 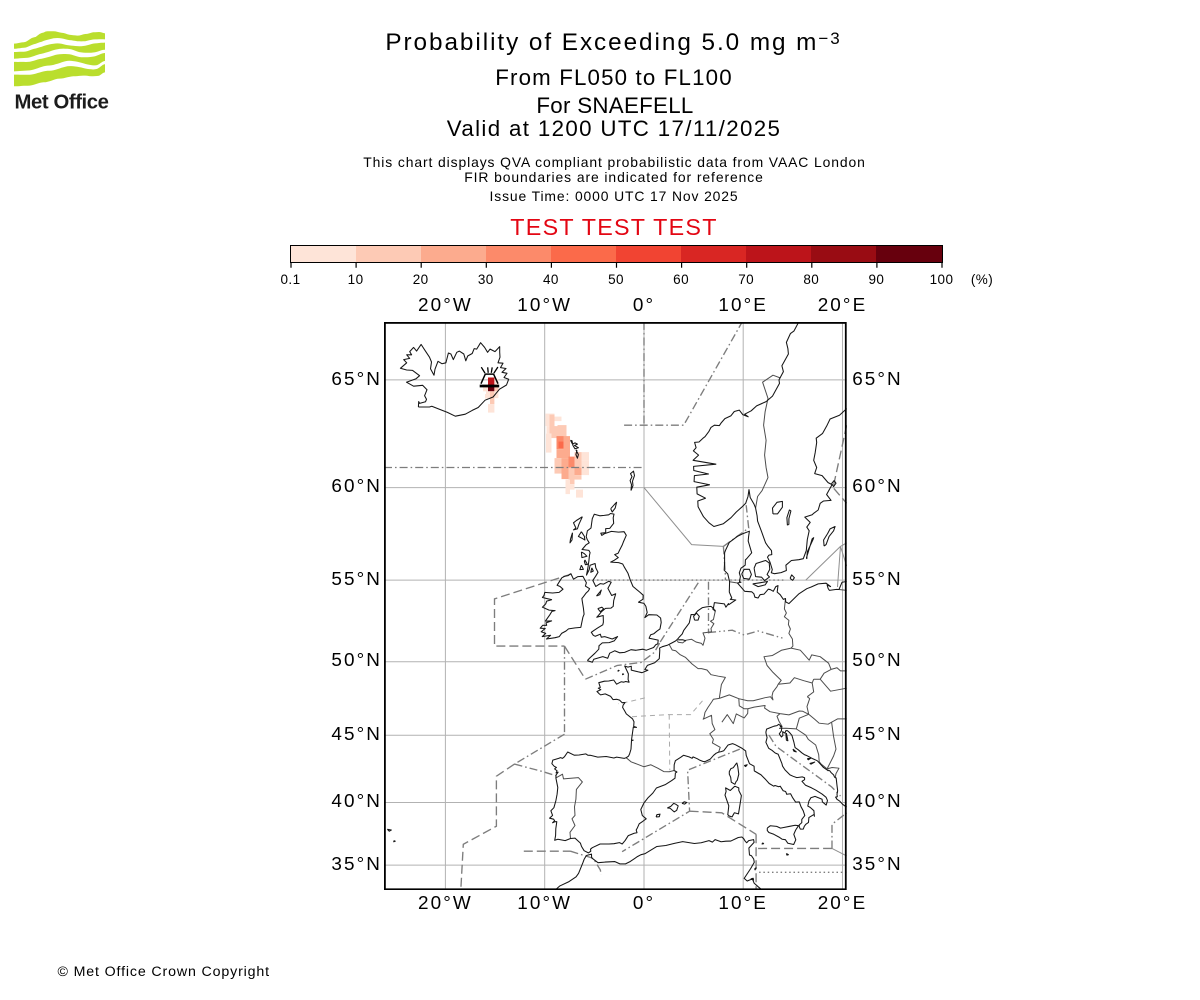 What do you see at coordinates (62, 102) in the screenshot?
I see `svg-text: Met Office` at bounding box center [62, 102].